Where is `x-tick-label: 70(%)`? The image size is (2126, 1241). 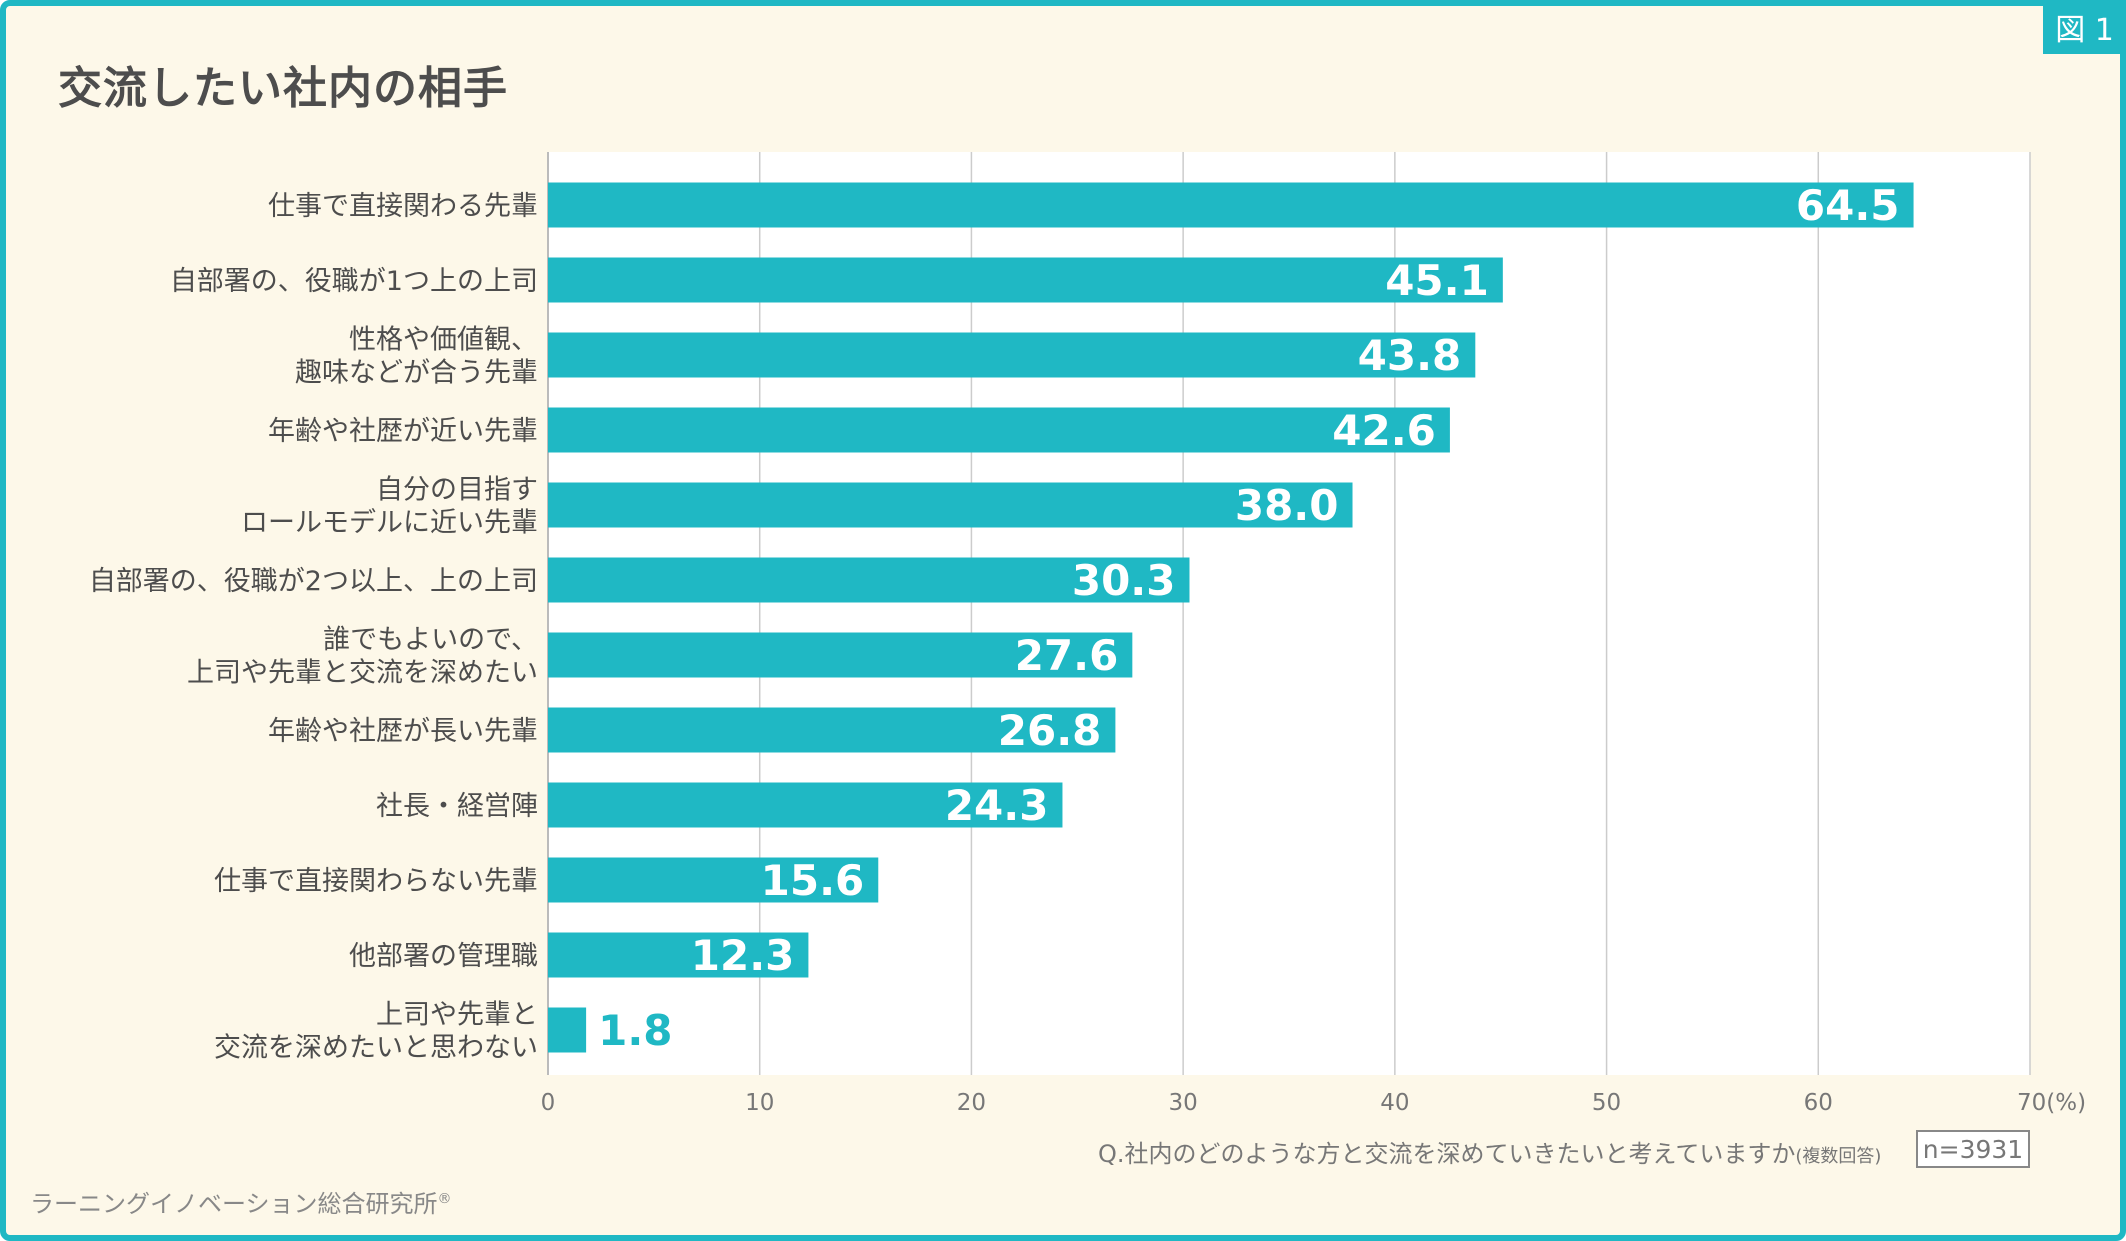 x-tick-label: 70(%) is located at coordinates (2051, 1103).